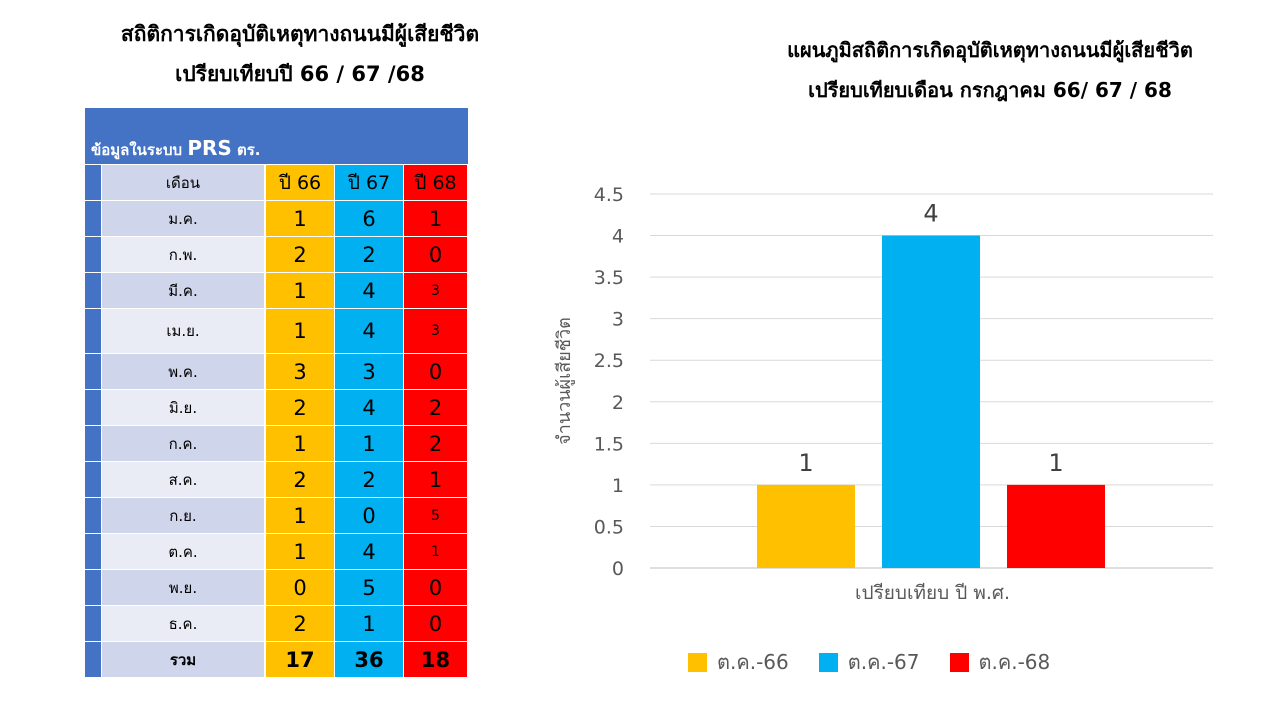 The width and height of the screenshot is (1280, 720). Describe the element at coordinates (564, 381) in the screenshot. I see `y-axis-label: จำนวนผู้เสียชีวิต` at that location.